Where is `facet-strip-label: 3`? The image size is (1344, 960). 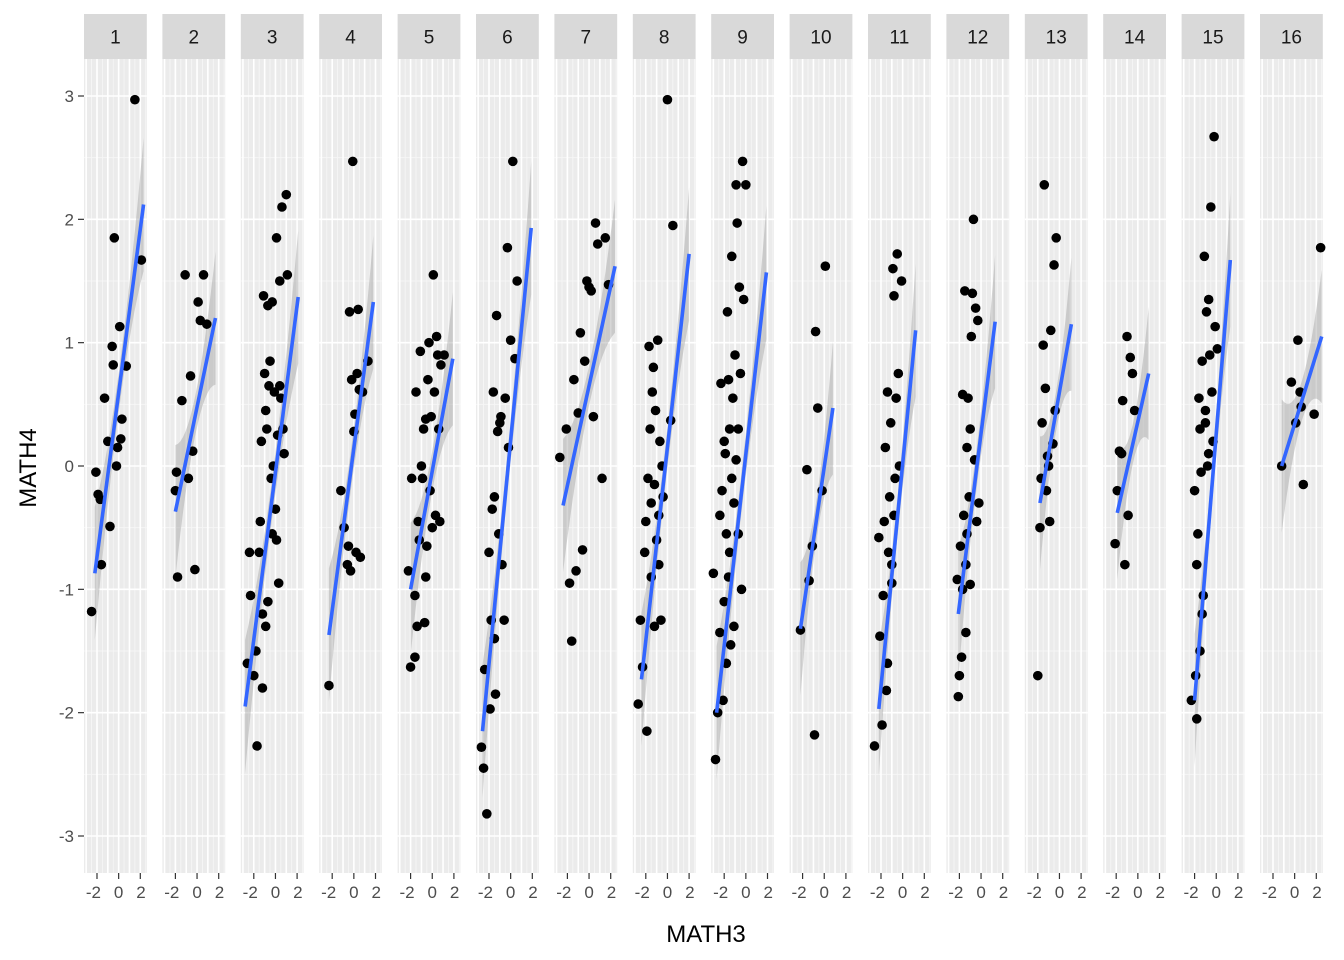
facet-strip-label: 3 is located at coordinates (272, 38).